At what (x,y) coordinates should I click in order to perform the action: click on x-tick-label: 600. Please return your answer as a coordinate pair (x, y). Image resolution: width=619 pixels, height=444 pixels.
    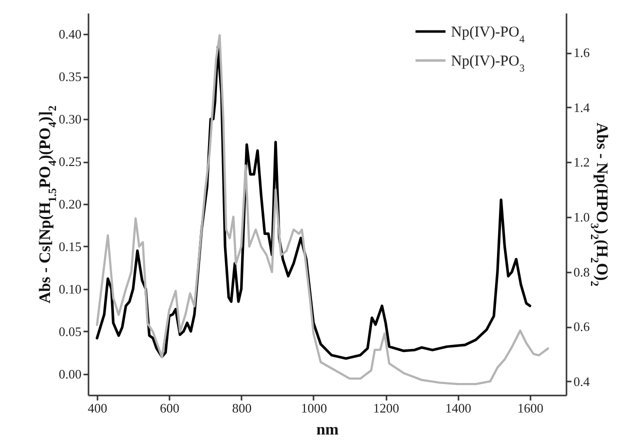
    Looking at the image, I should click on (170, 408).